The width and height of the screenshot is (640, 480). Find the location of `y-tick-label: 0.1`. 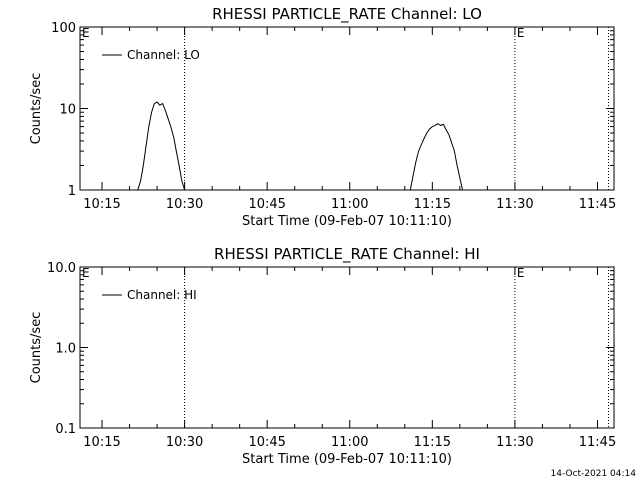

y-tick-label: 0.1 is located at coordinates (65, 429).